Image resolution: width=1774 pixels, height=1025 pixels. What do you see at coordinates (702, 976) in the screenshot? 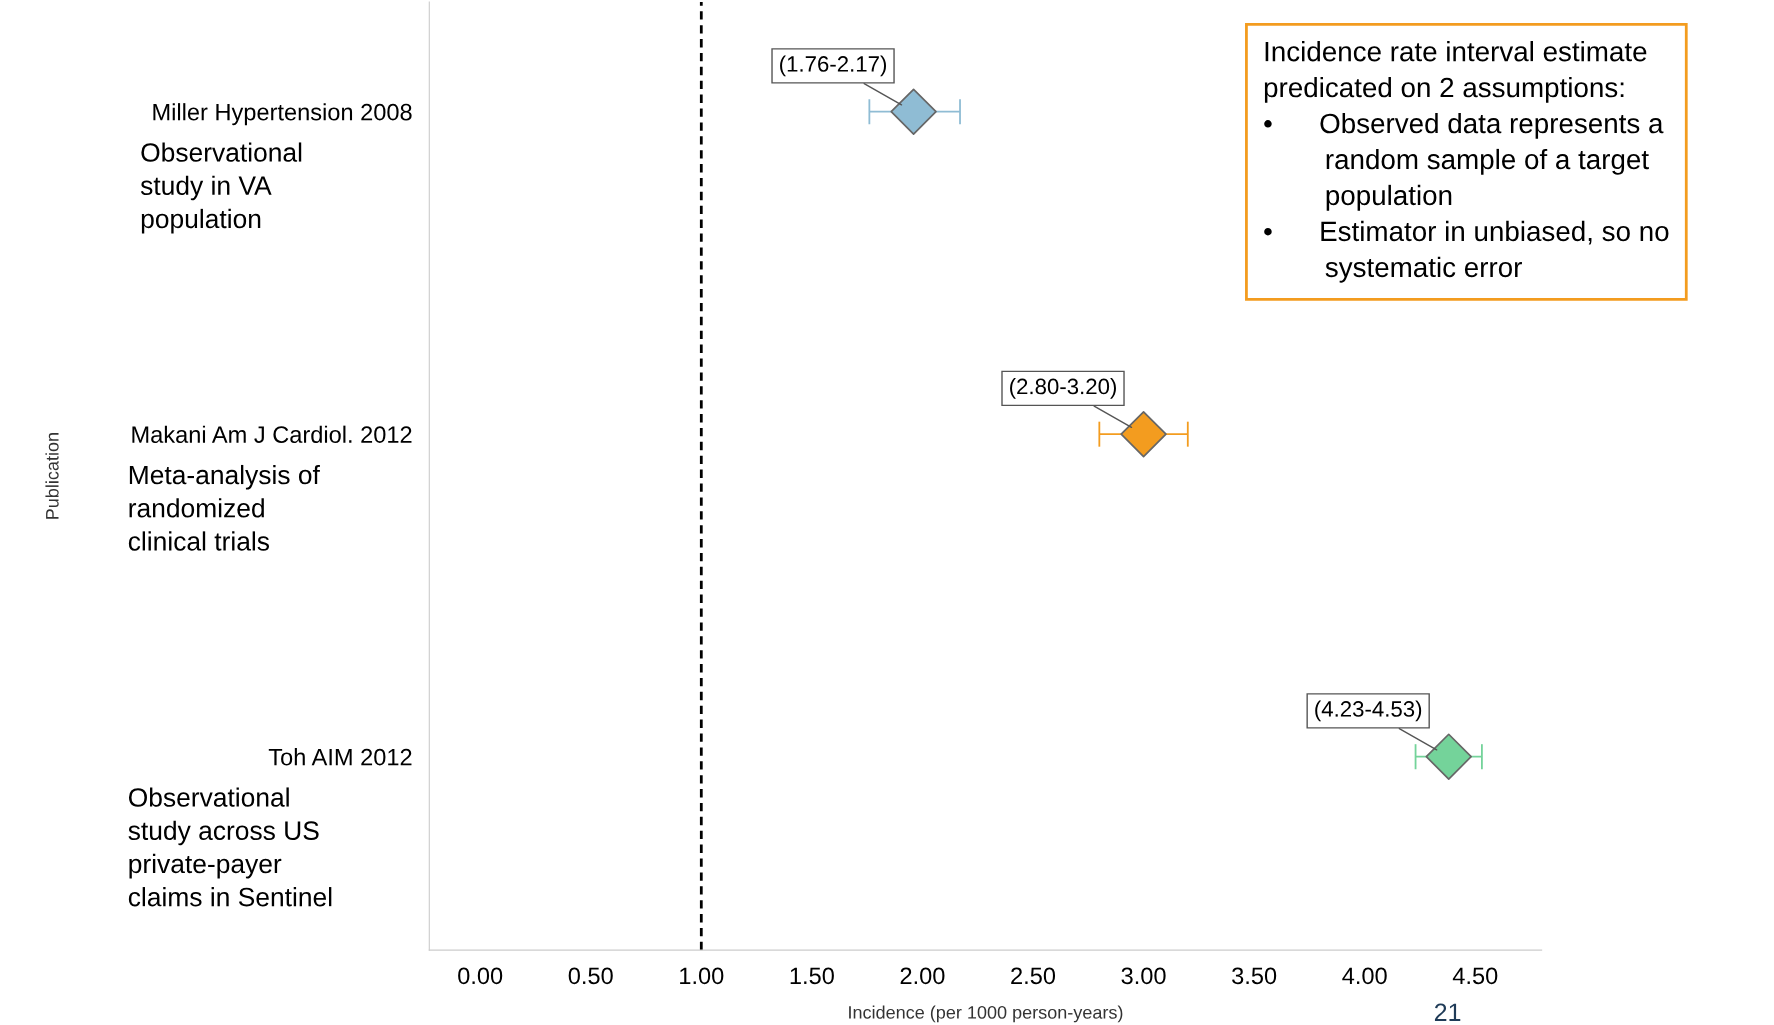
I see `x-tick-label: 1.00` at bounding box center [702, 976].